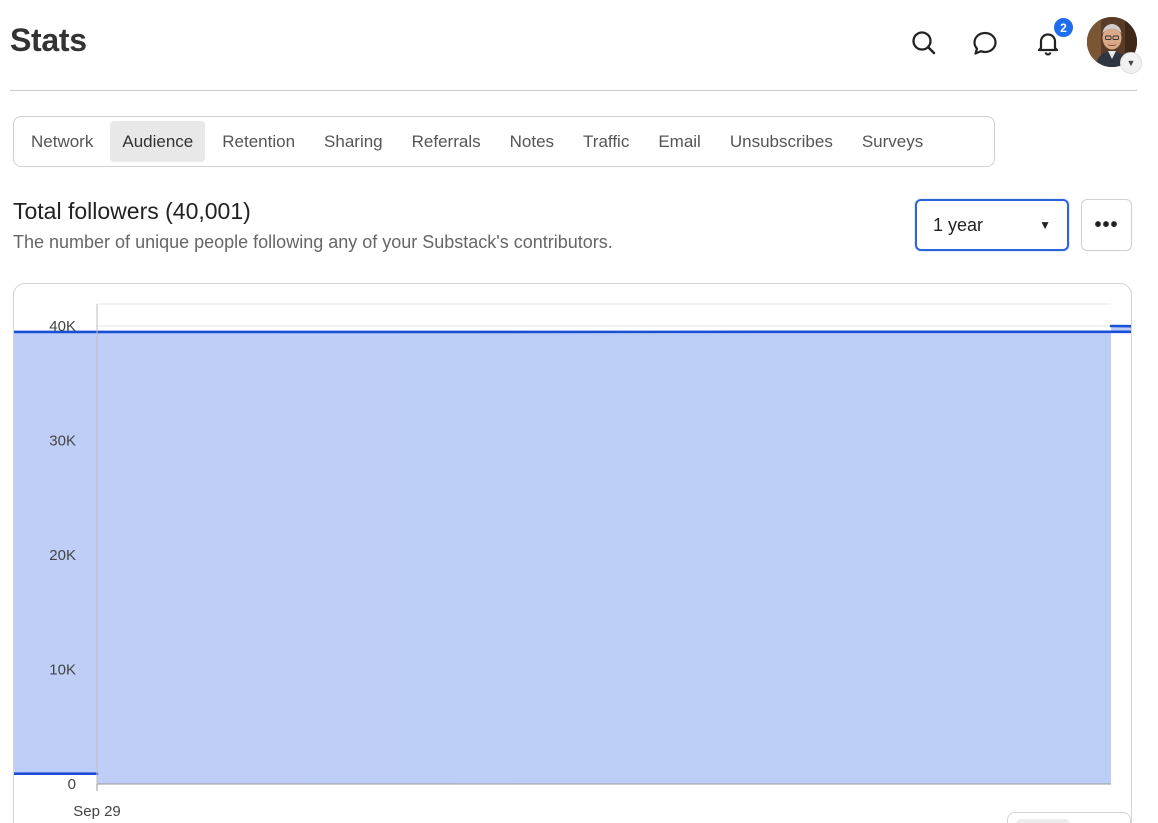 This screenshot has width=1158, height=823. What do you see at coordinates (62, 441) in the screenshot?
I see `y-tick-label: 30K` at bounding box center [62, 441].